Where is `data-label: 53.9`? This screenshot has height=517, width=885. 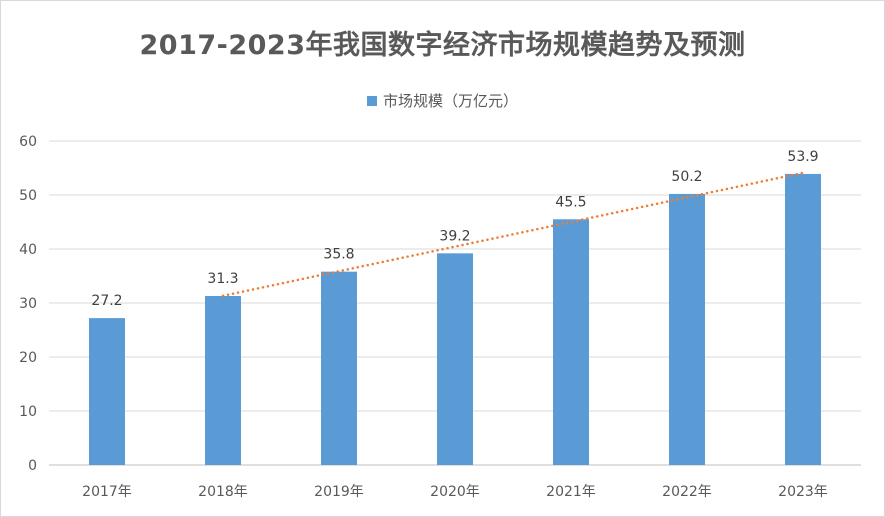
data-label: 53.9 is located at coordinates (802, 157).